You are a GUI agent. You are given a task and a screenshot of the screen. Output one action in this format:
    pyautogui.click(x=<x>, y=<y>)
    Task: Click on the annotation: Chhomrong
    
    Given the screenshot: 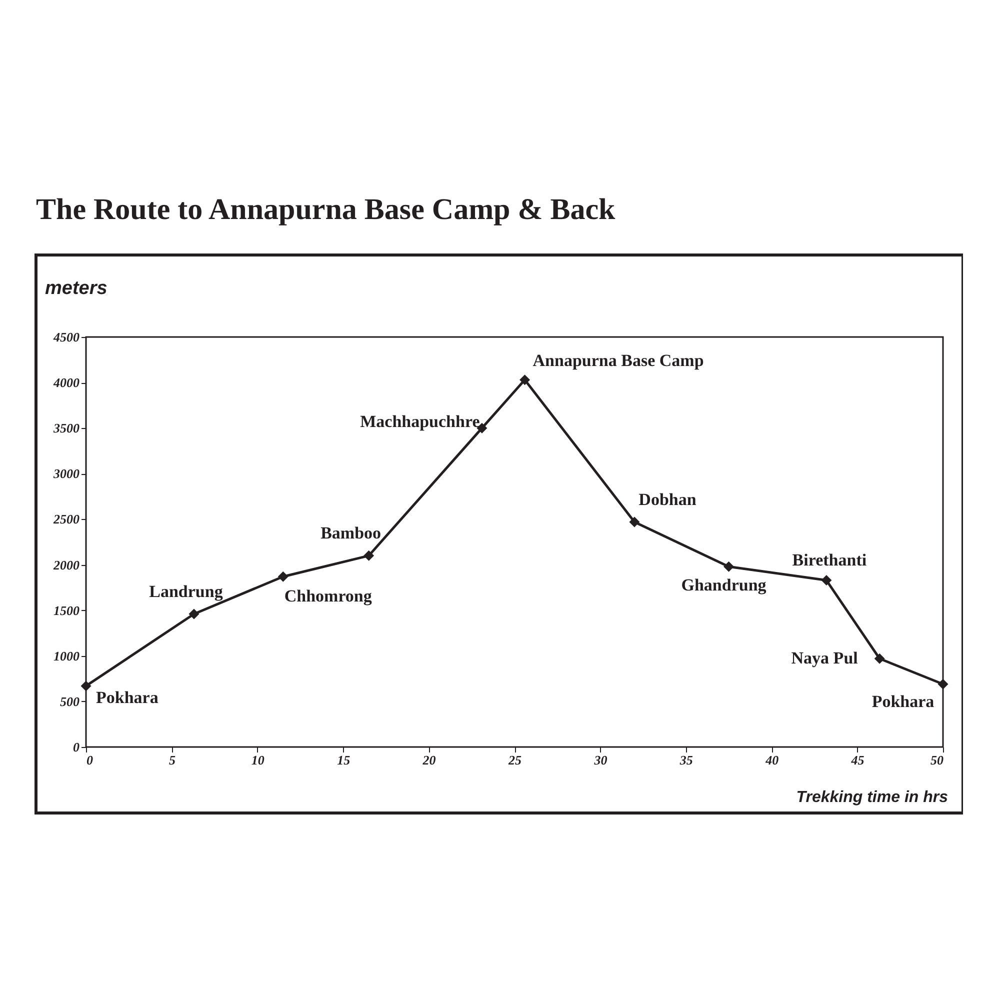 What is the action you would take?
    pyautogui.click(x=328, y=596)
    